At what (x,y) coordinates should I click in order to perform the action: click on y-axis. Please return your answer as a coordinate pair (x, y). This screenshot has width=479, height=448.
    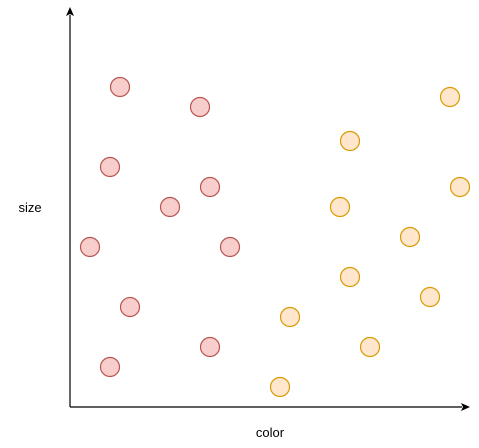
    Looking at the image, I should click on (70, 207).